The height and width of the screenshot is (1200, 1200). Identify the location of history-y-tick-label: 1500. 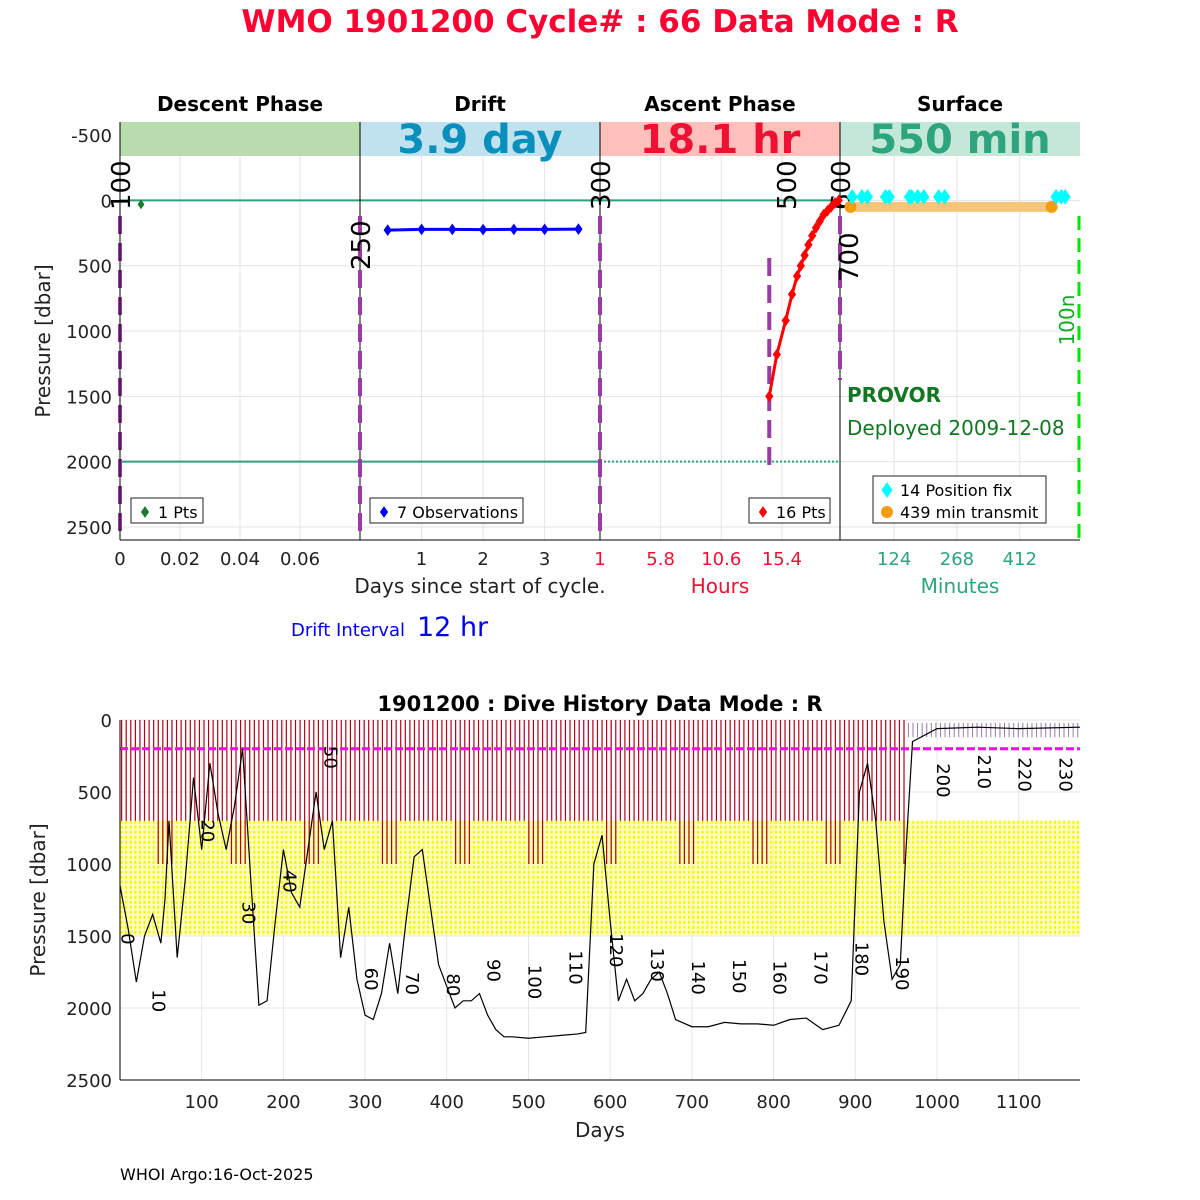
(89, 937).